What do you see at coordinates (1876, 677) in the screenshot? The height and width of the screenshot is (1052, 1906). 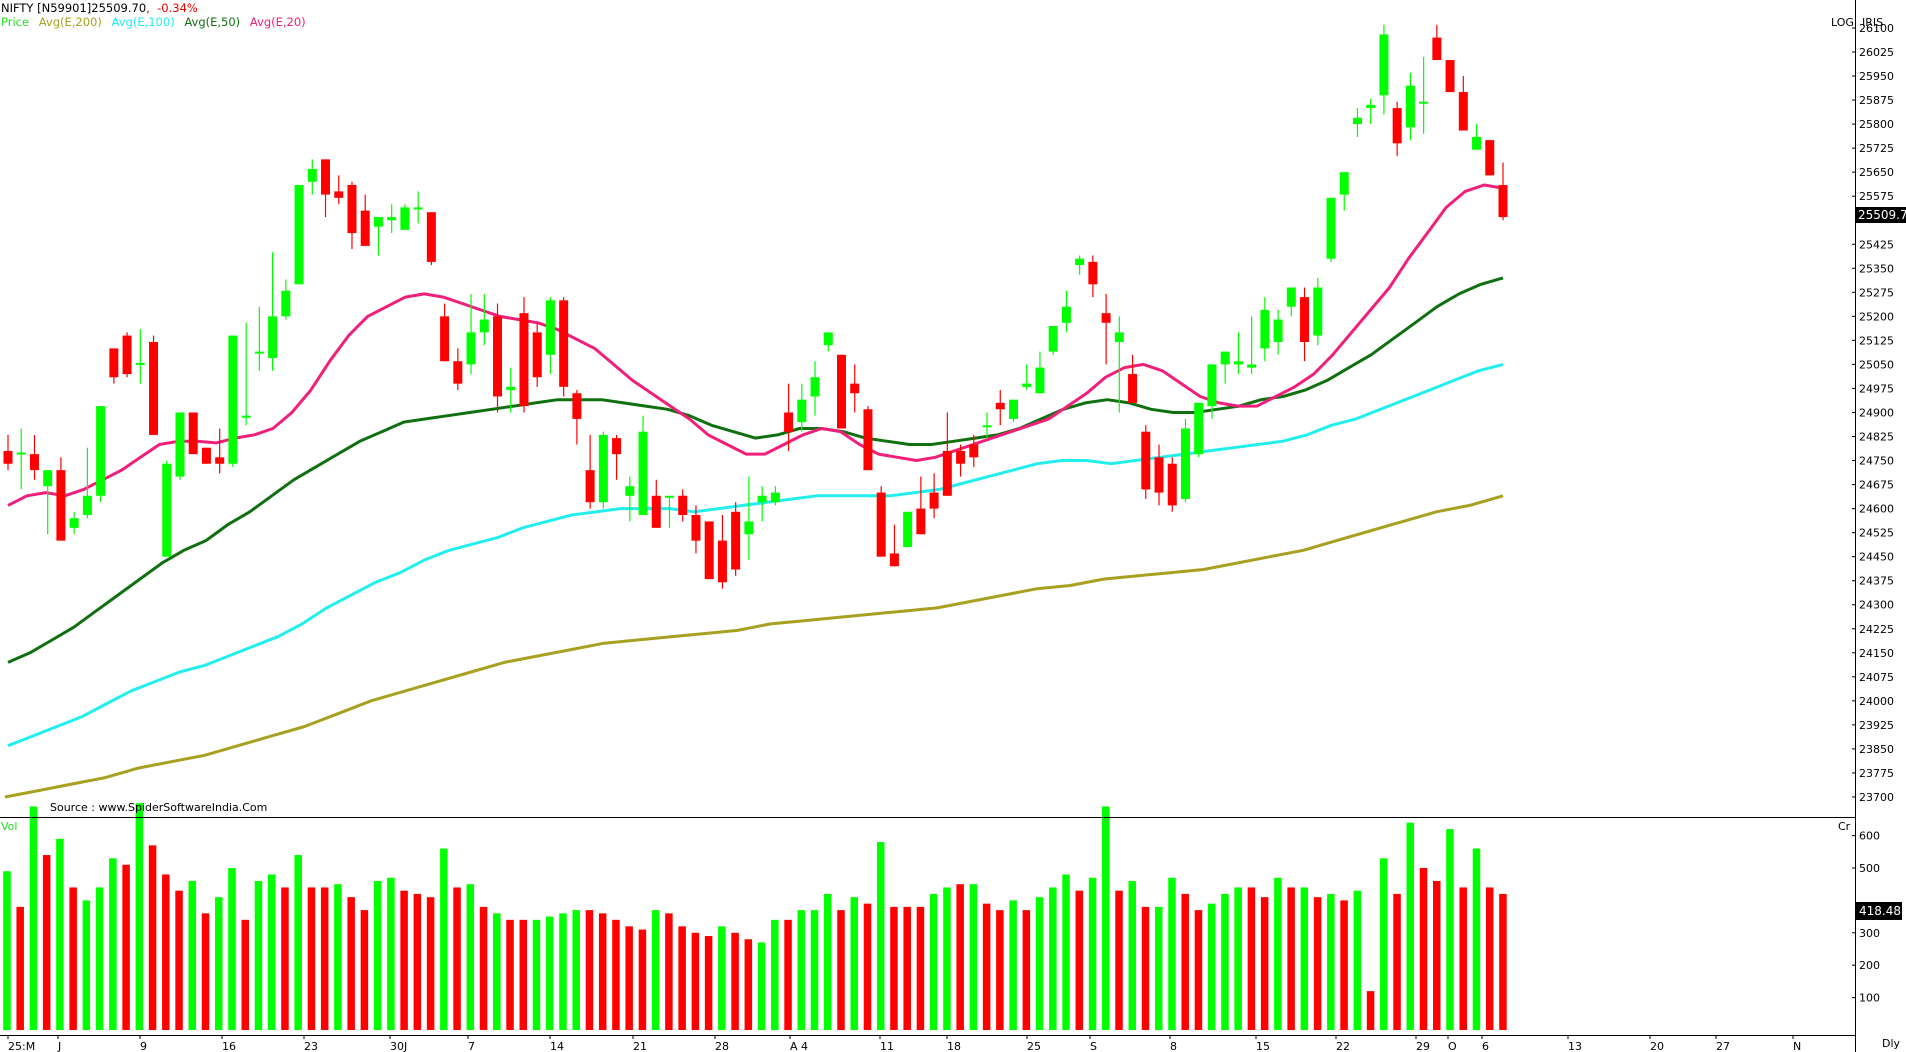 I see `svg-text: 24075` at bounding box center [1876, 677].